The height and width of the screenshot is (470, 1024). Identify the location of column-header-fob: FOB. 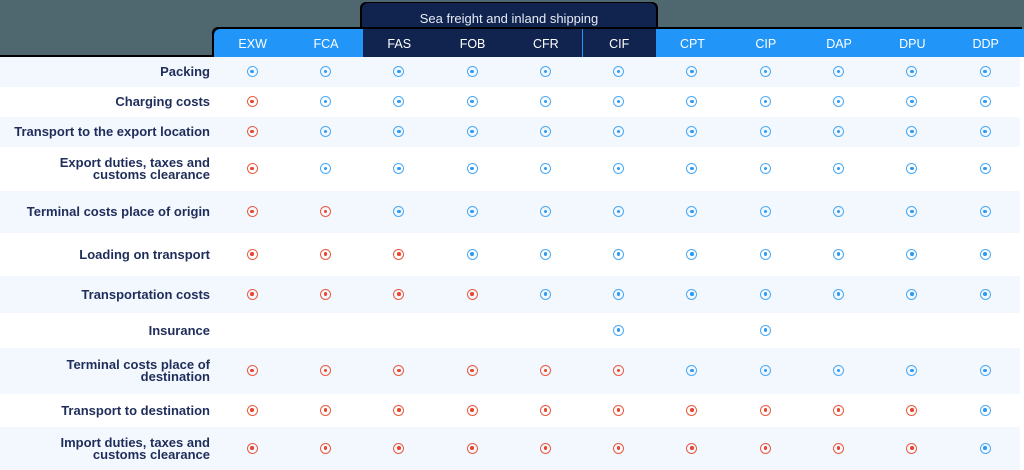
(472, 43).